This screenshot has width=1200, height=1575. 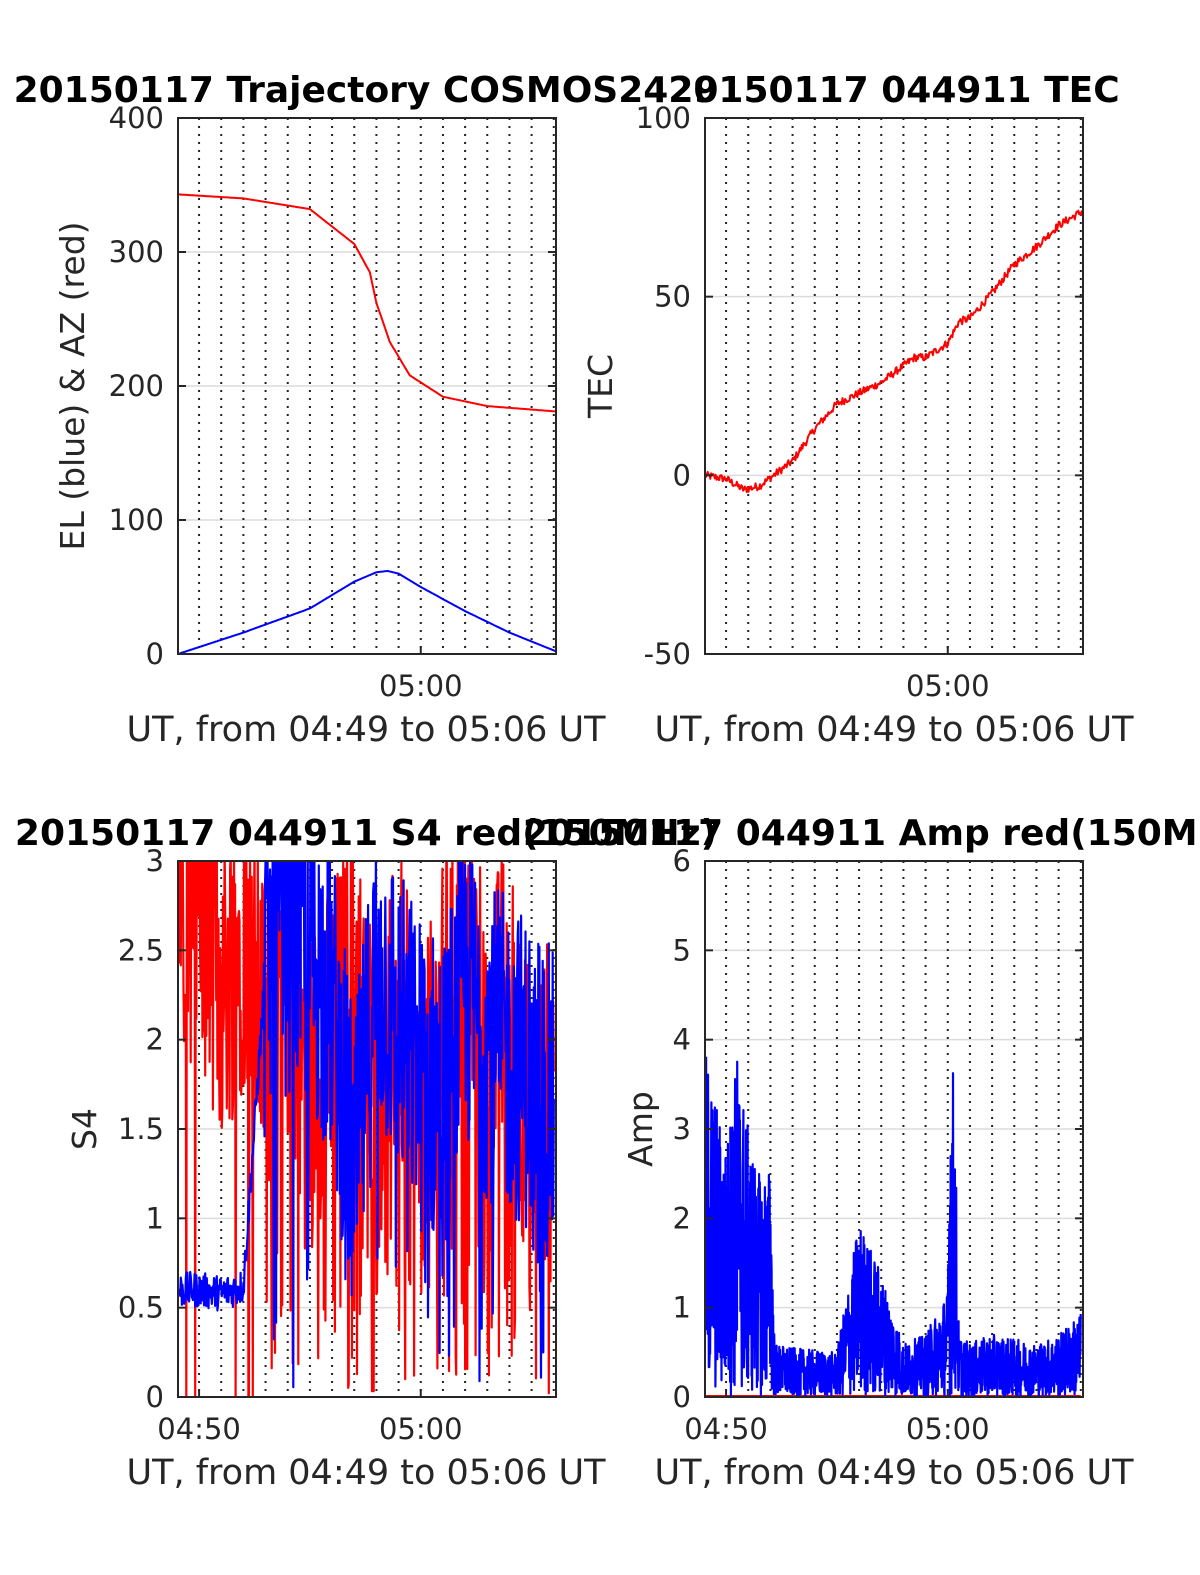 I want to click on trajectory-series-group, so click(x=367, y=423).